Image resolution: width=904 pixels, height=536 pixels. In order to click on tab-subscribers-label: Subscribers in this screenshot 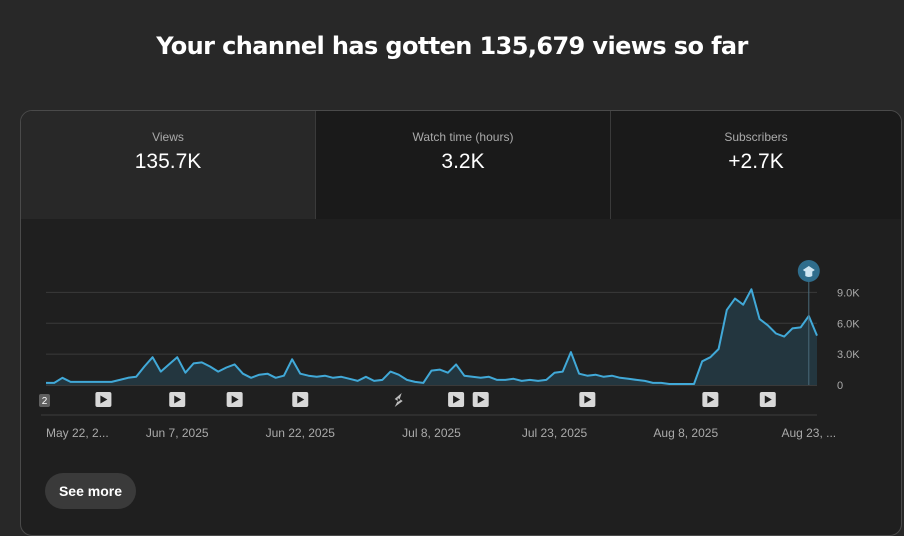, I will do `click(756, 137)`.